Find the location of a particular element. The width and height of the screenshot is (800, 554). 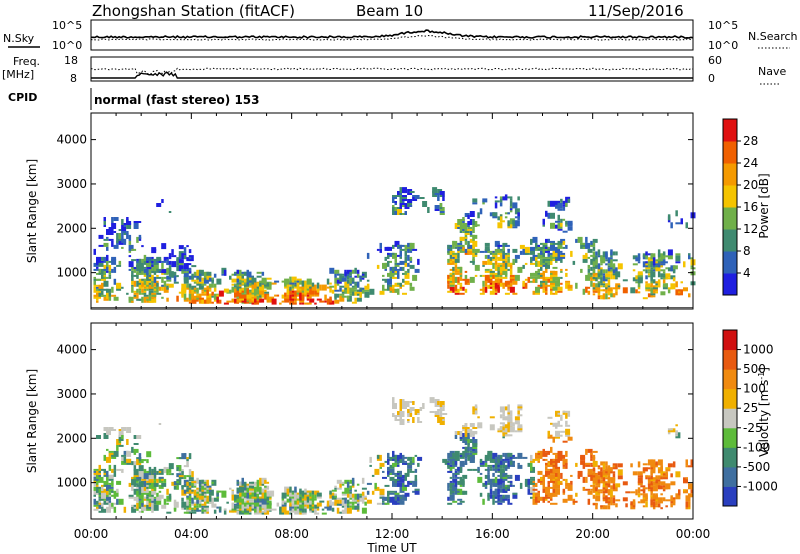

y-tick-label: 4000 is located at coordinates (71, 140).